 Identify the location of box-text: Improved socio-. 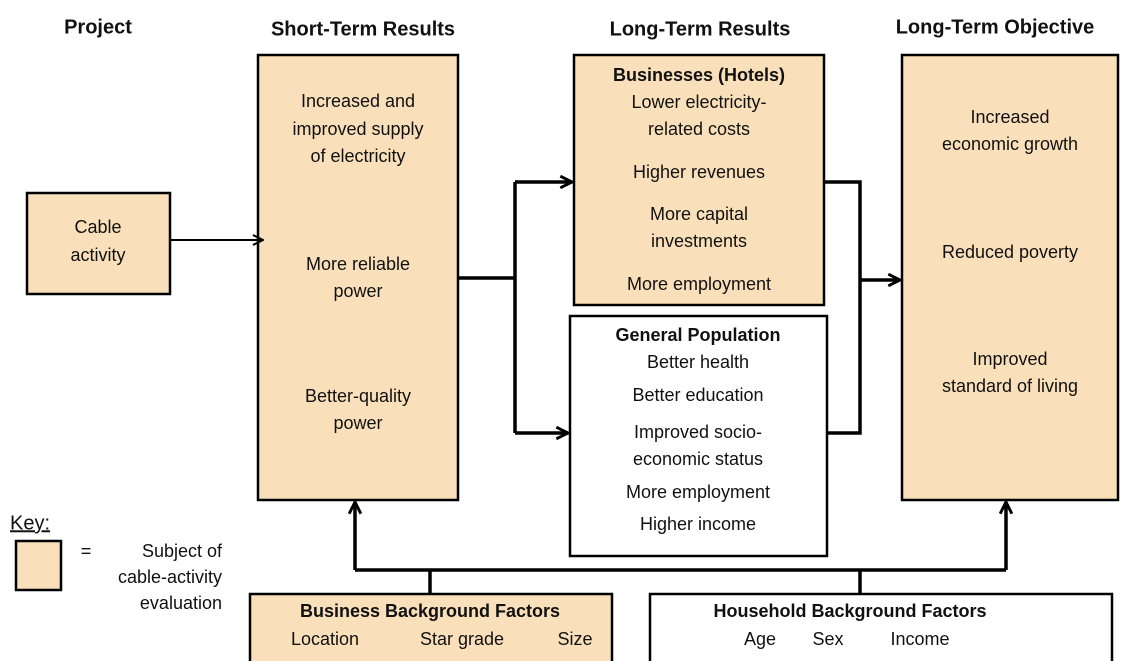
(698, 432).